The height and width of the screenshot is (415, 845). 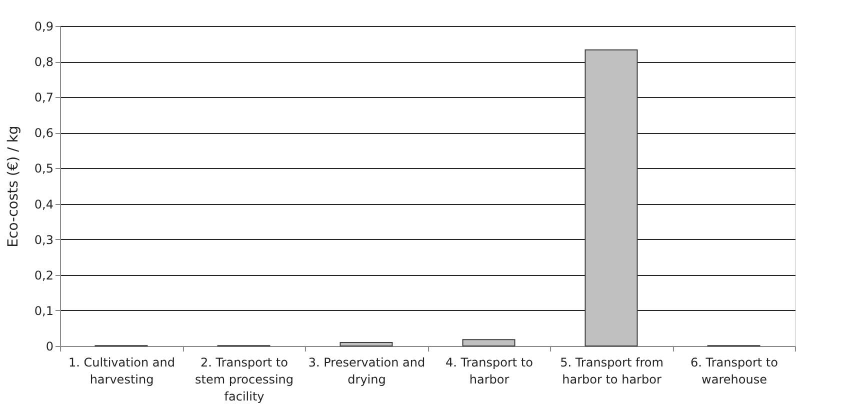 I want to click on y-tick-label: 0,6, so click(x=44, y=133).